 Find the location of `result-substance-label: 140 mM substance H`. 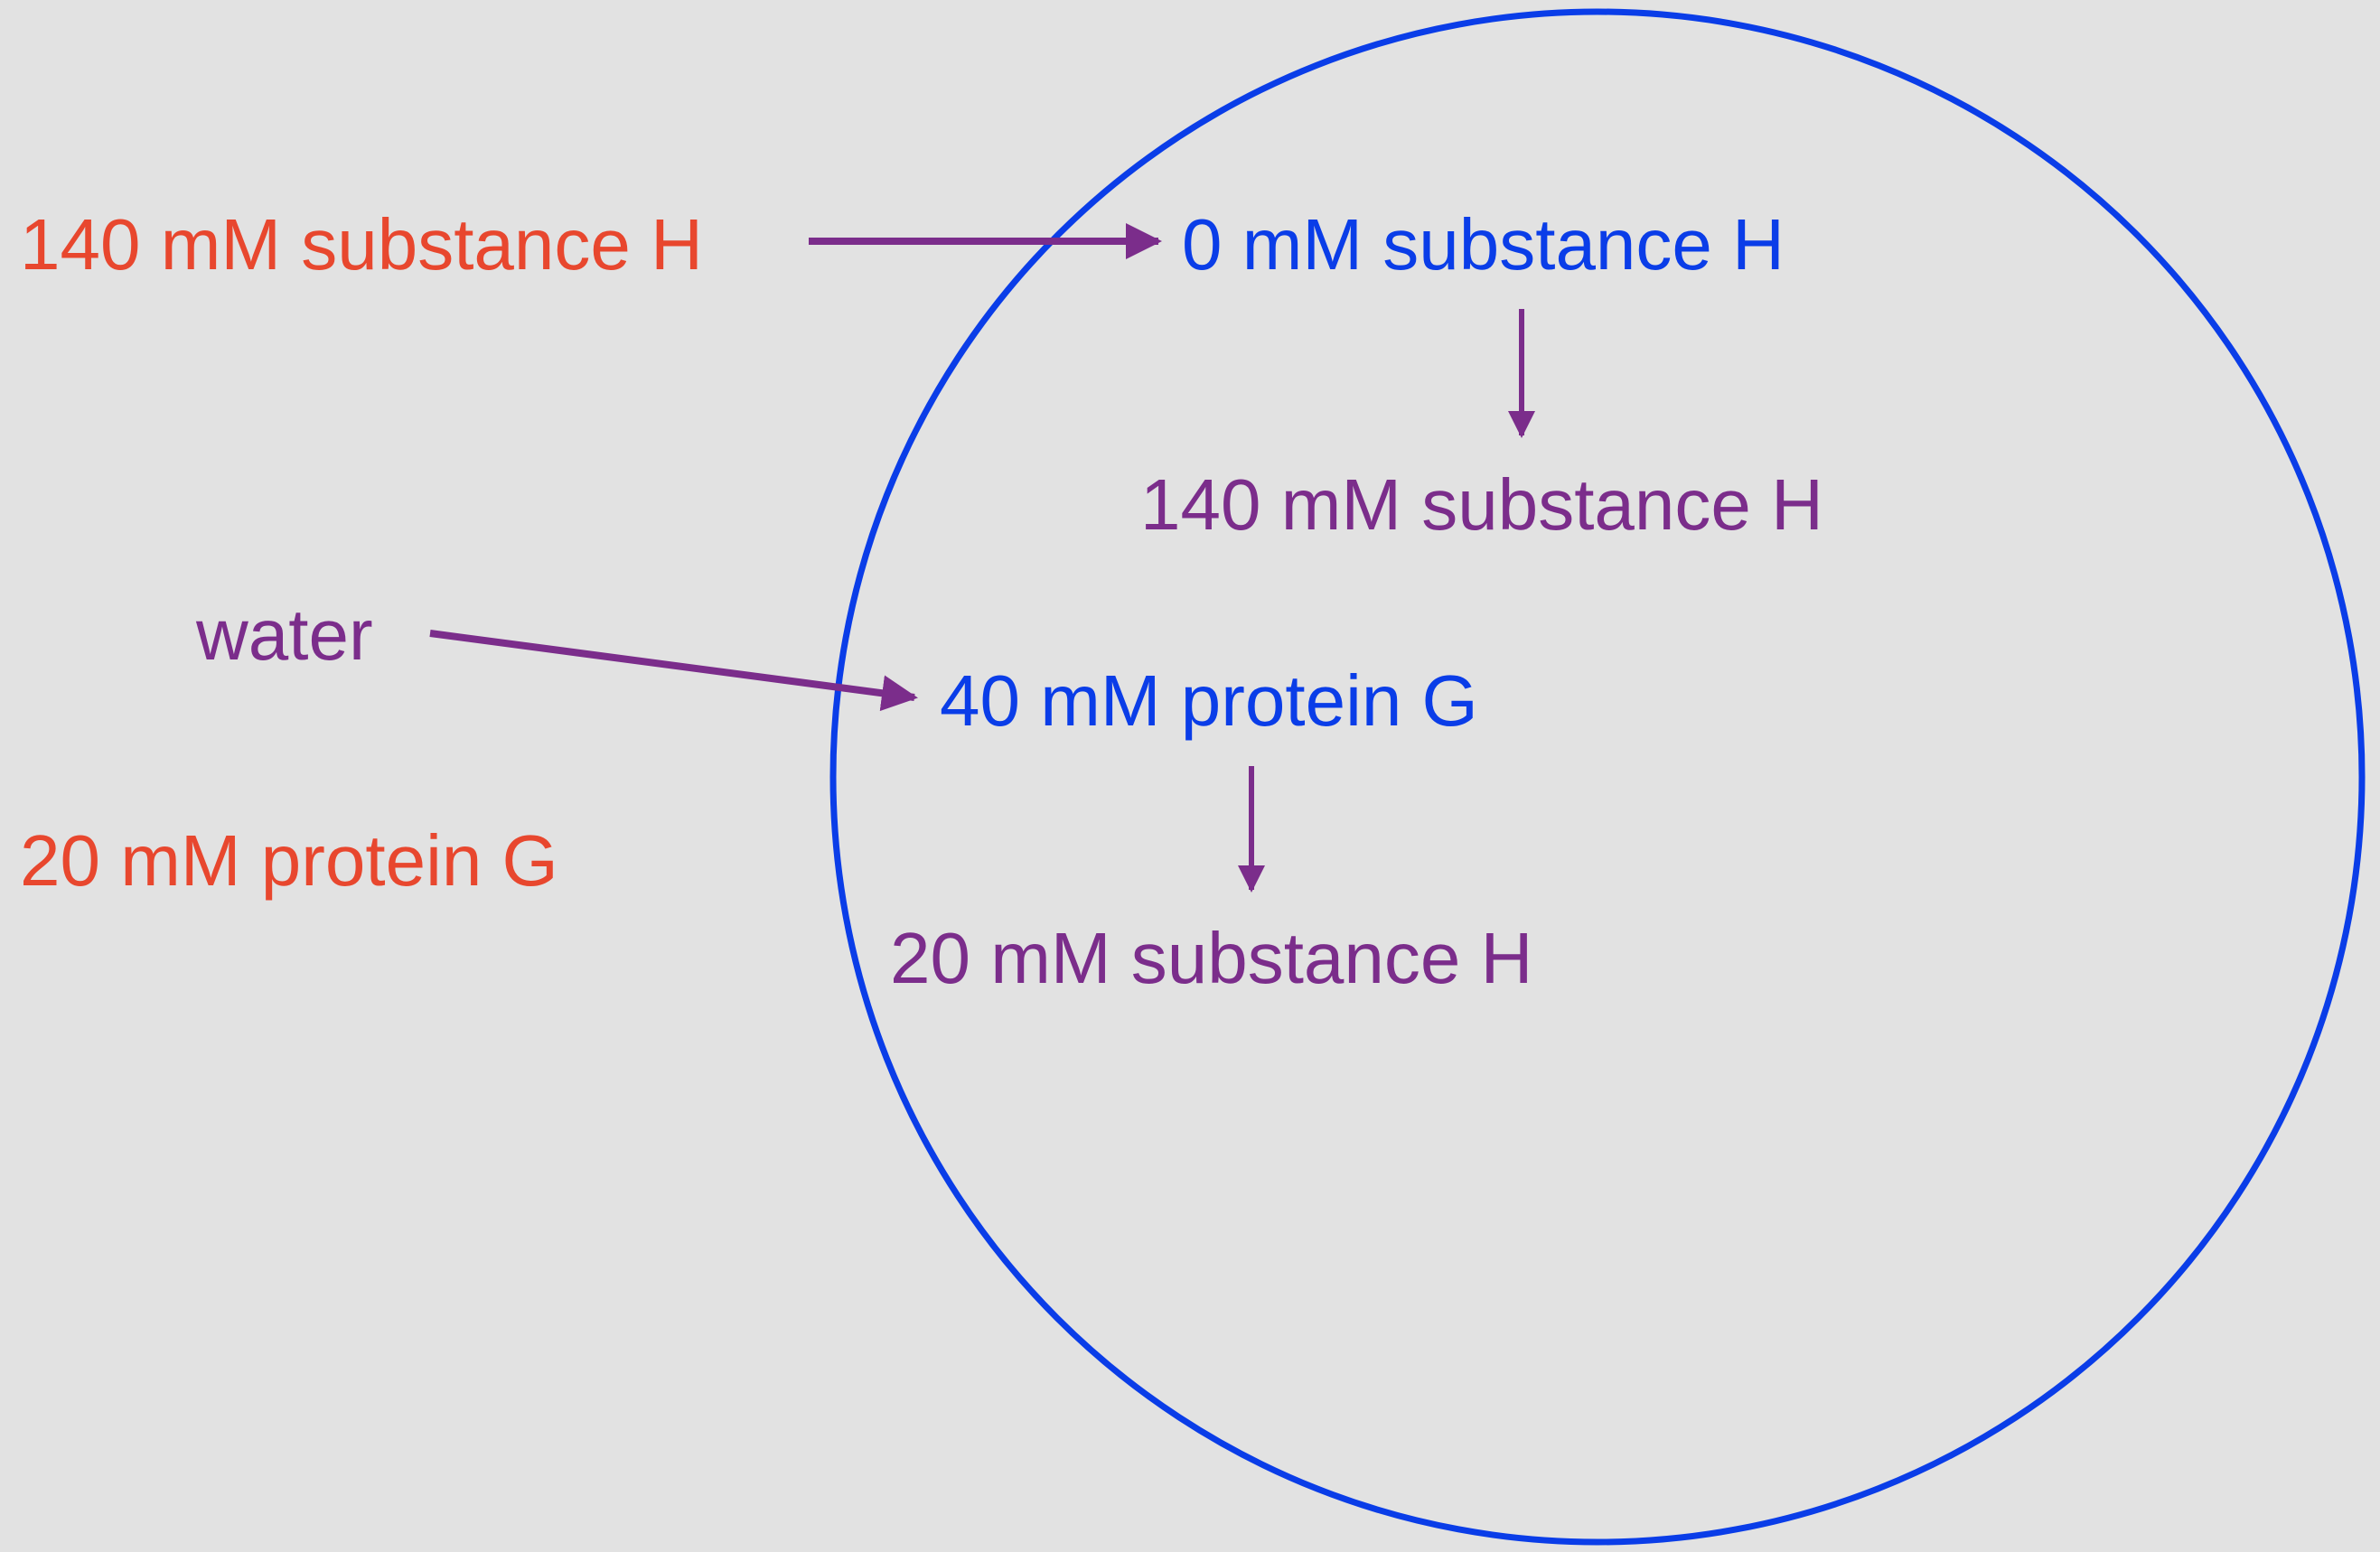

result-substance-label: 140 mM substance H is located at coordinates (1481, 505).